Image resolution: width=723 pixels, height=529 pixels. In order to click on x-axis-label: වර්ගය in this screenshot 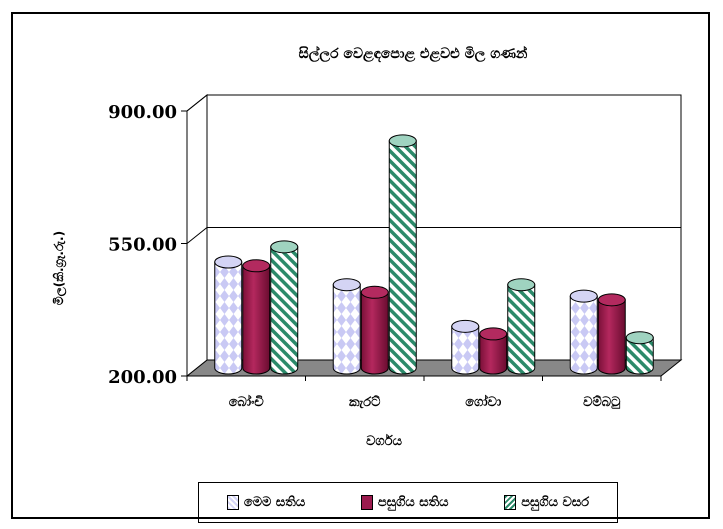, I will do `click(384, 441)`.